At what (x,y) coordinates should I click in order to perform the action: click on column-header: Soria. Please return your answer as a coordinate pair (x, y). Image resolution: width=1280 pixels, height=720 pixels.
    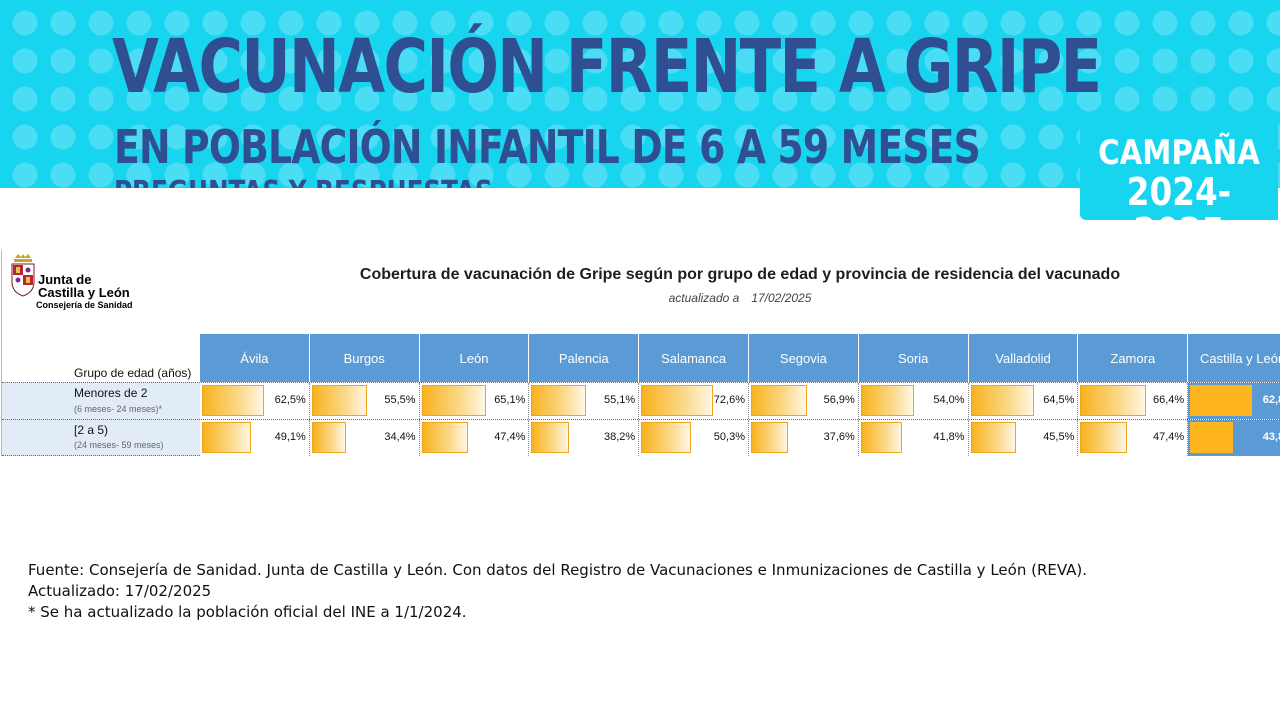
    Looking at the image, I should click on (913, 358).